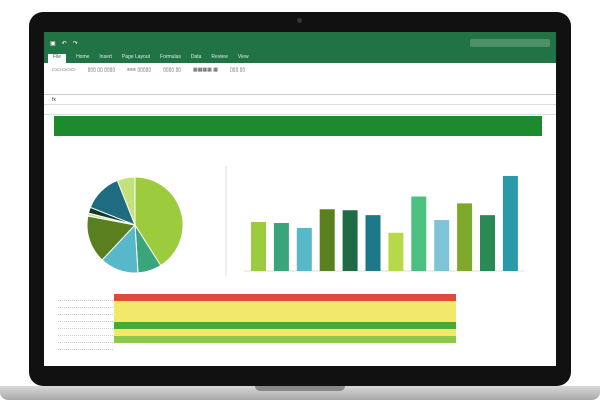 The height and width of the screenshot is (400, 600). What do you see at coordinates (196, 57) in the screenshot?
I see `tab-data: Data` at bounding box center [196, 57].